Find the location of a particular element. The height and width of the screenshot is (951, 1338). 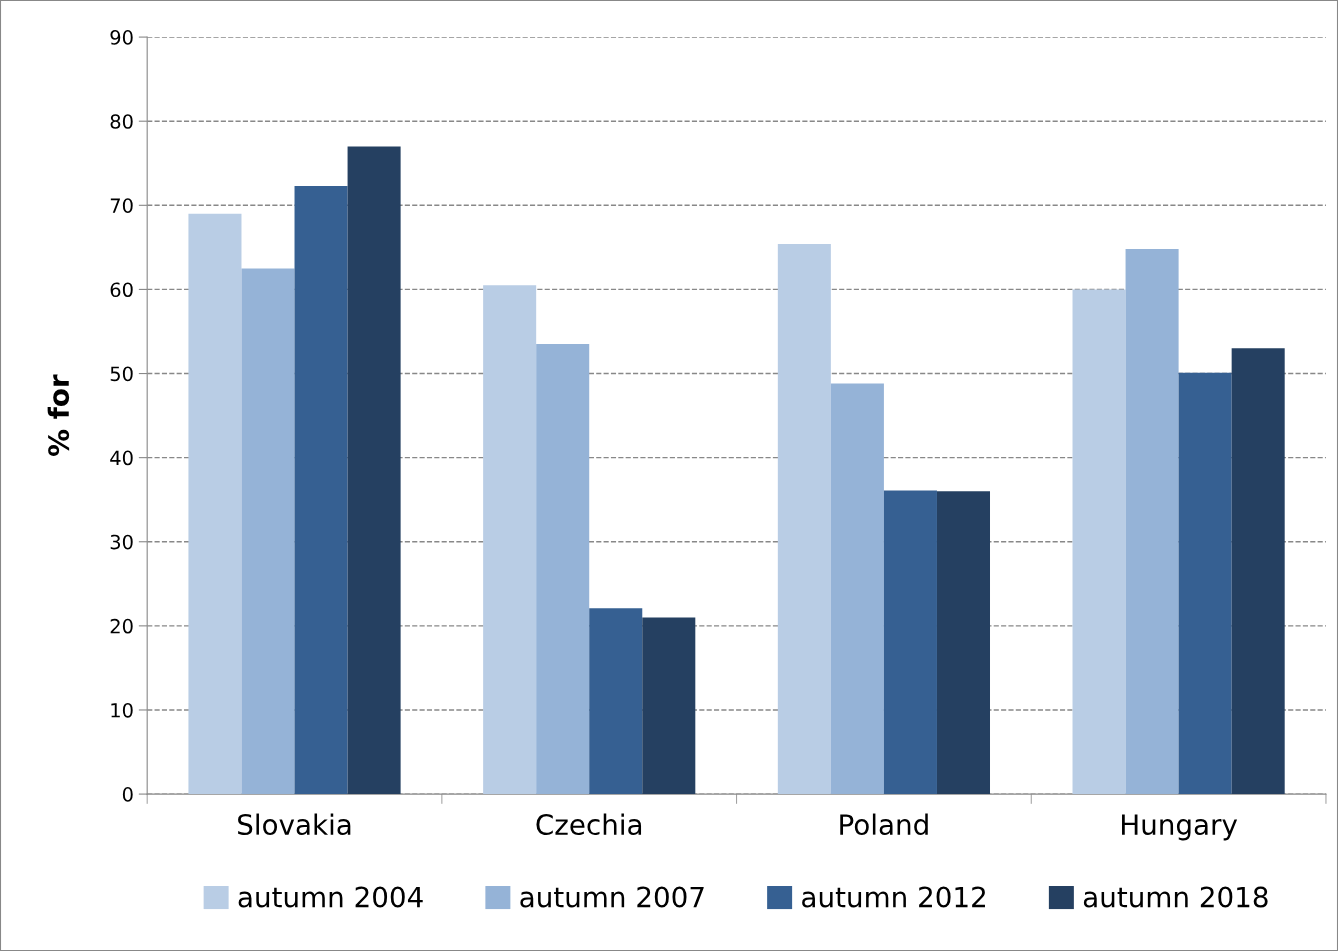

y-tick-label: 40 is located at coordinates (121, 458).